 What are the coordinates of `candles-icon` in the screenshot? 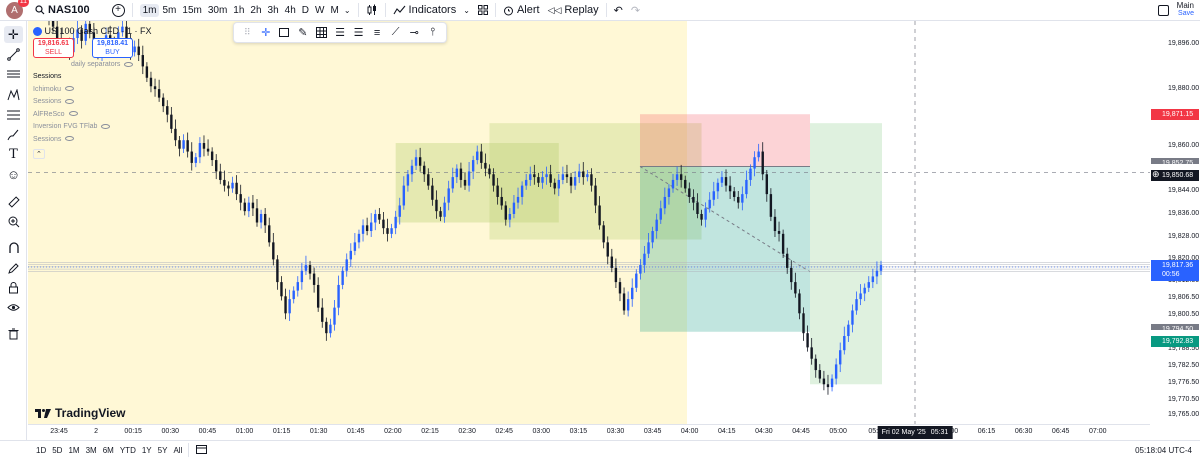 It's located at (371, 9).